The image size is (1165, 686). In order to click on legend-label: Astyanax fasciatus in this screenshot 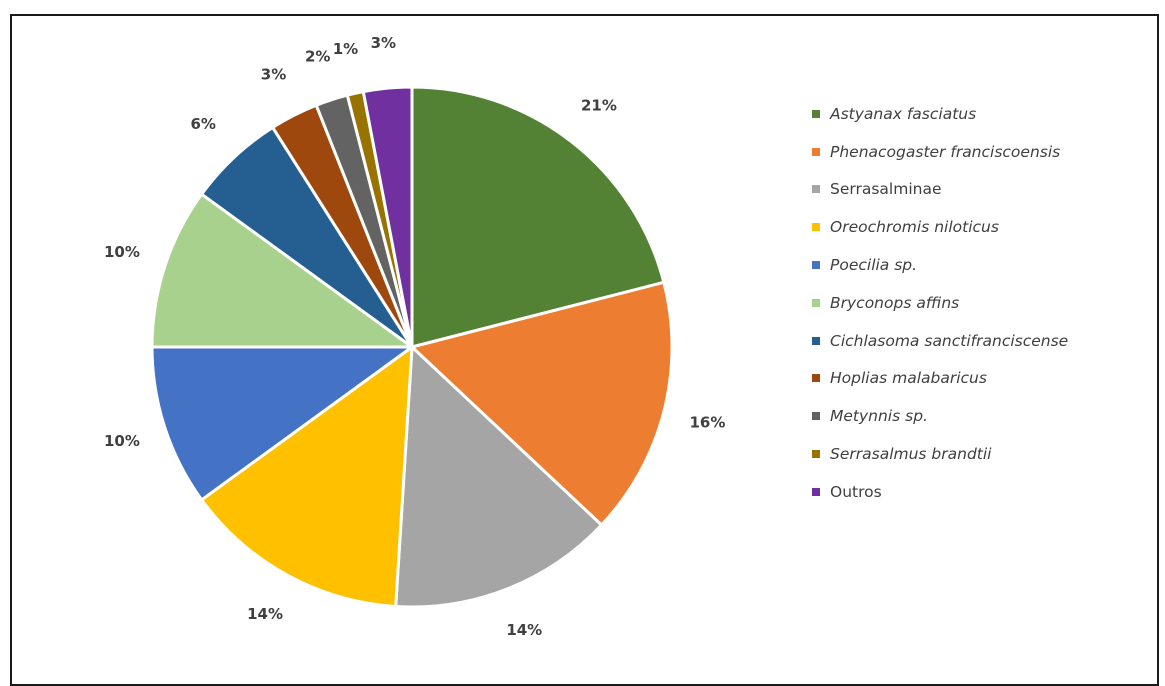, I will do `click(903, 113)`.